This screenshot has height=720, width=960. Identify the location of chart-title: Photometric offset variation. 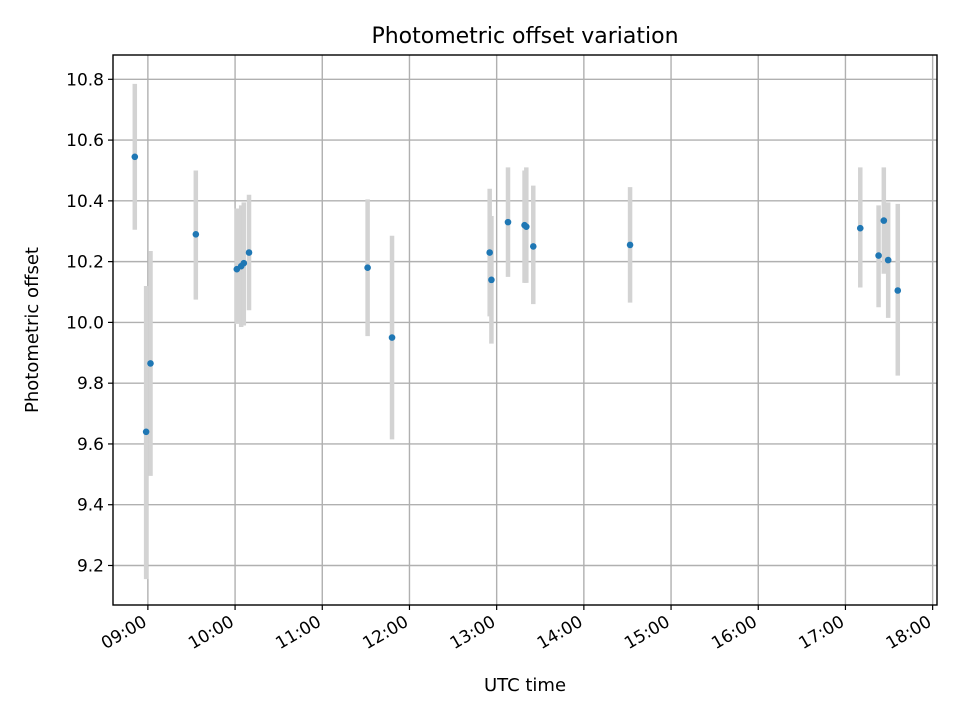
(524, 36).